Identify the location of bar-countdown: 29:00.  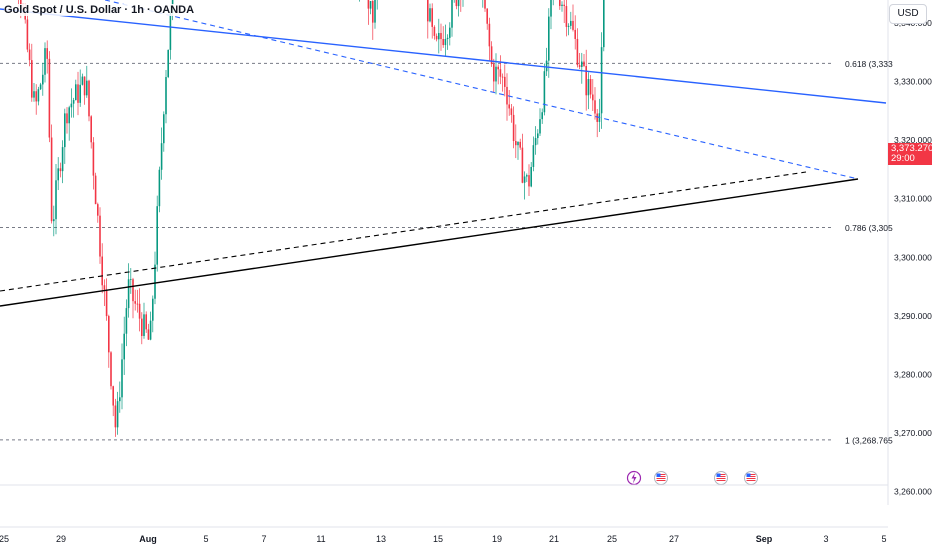
(903, 158).